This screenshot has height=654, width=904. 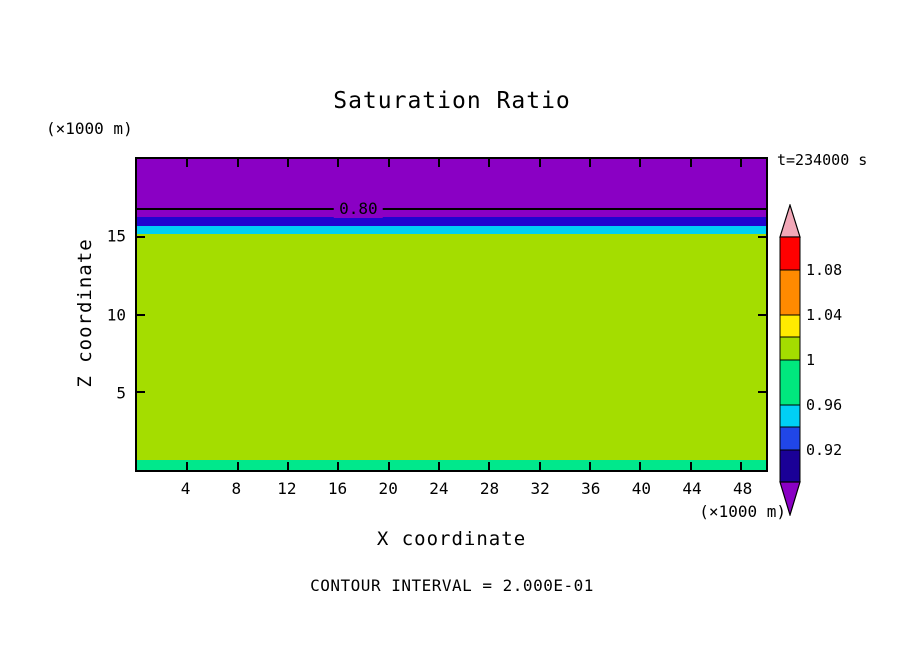 What do you see at coordinates (742, 511) in the screenshot?
I see `x-axis-unit-label: (×1000 m)` at bounding box center [742, 511].